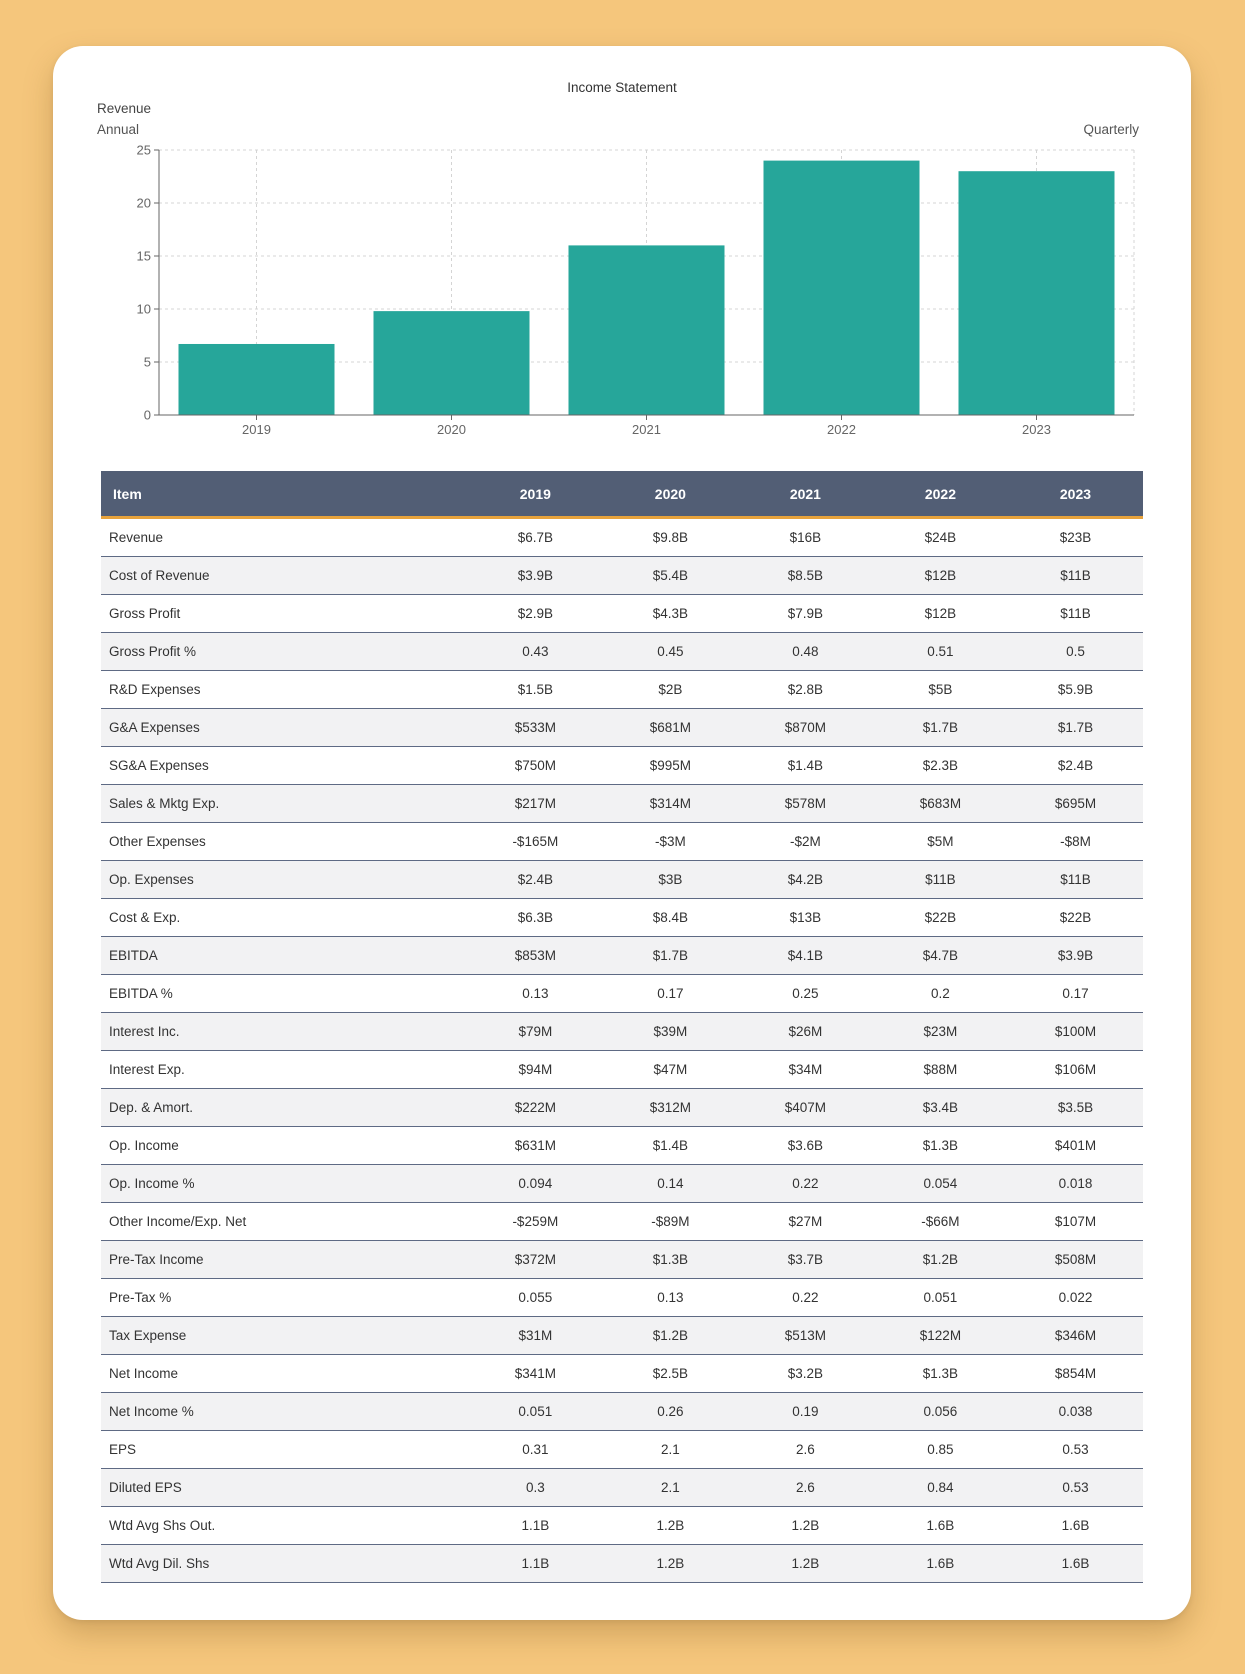 The height and width of the screenshot is (1674, 1245). Describe the element at coordinates (284, 765) in the screenshot. I see `row-label: SG&A Expenses` at that location.